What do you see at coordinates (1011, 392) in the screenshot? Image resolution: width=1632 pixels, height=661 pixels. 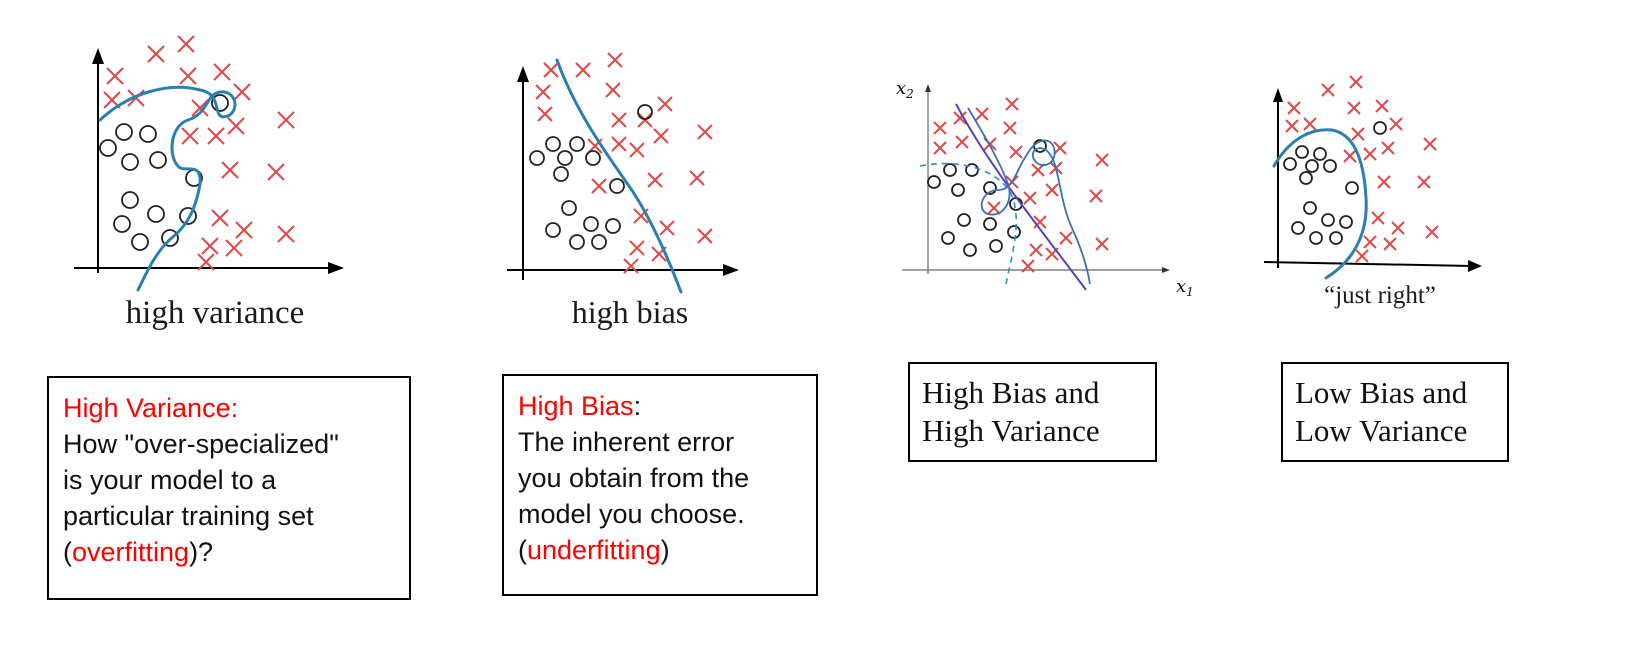 I see `box-both-line1: High Bias and` at bounding box center [1011, 392].